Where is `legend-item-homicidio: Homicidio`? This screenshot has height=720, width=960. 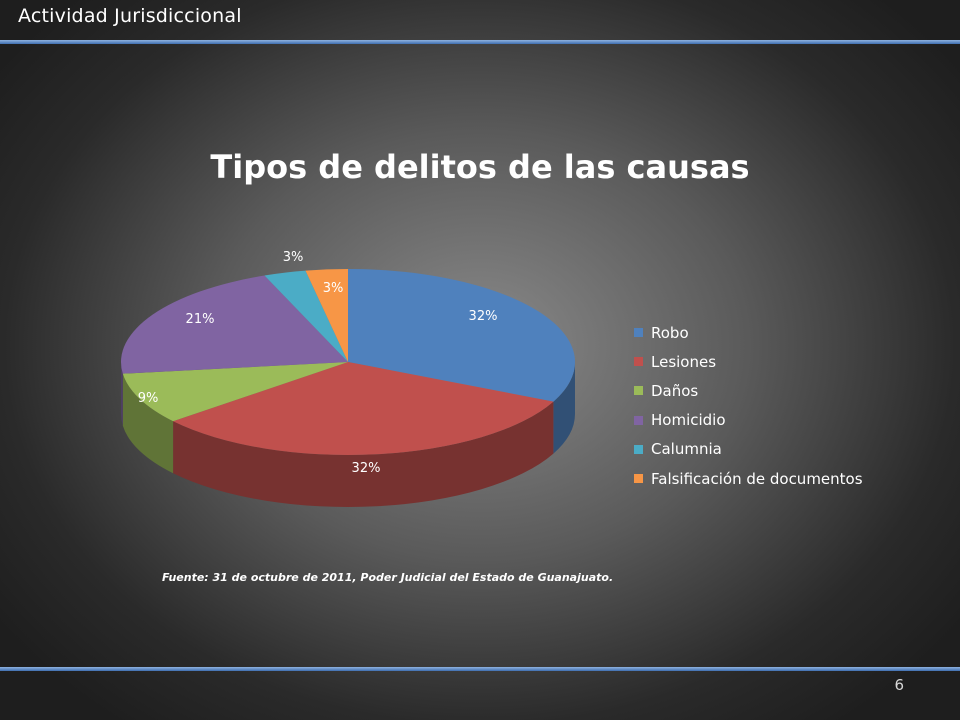
legend-item-homicidio: Homicidio is located at coordinates (748, 420).